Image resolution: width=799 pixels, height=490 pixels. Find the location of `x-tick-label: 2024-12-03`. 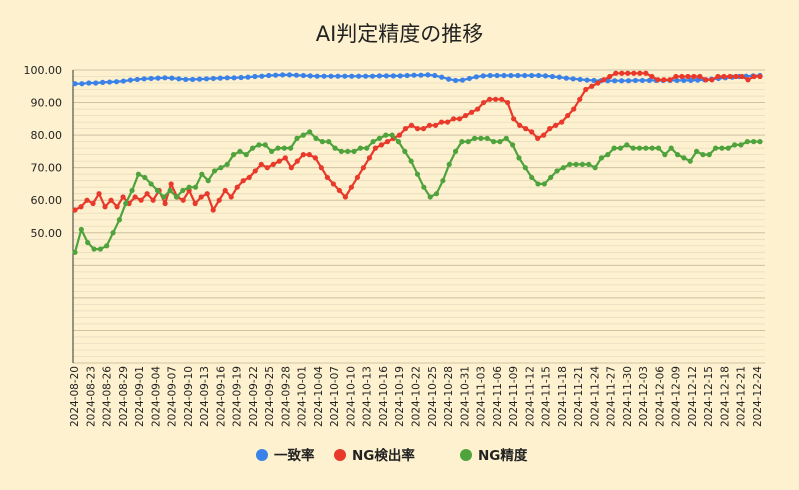

x-tick-label: 2024-12-03 is located at coordinates (644, 396).